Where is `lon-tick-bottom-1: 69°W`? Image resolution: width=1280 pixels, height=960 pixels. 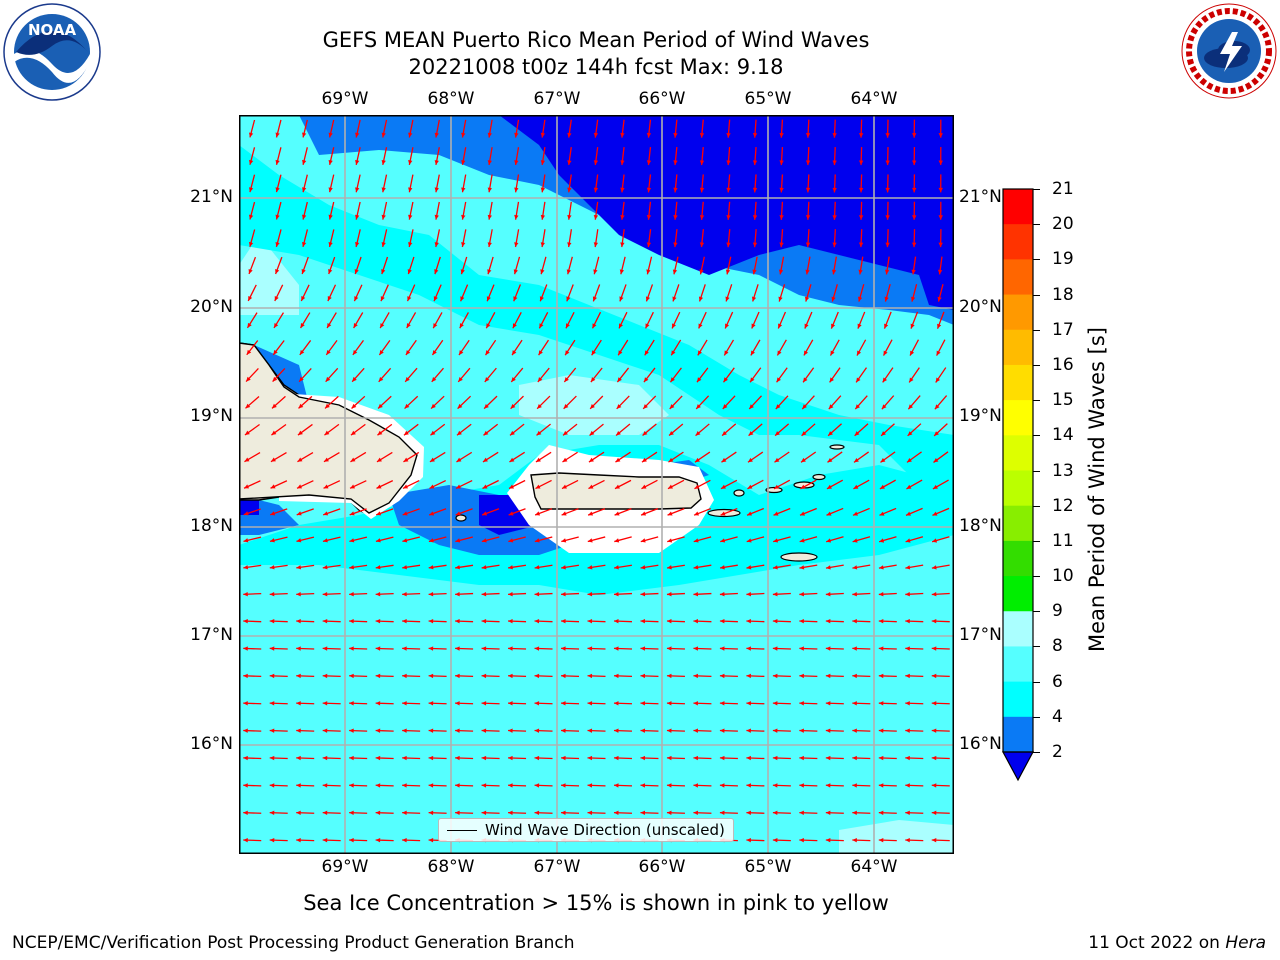 lon-tick-bottom-1: 69°W is located at coordinates (345, 867).